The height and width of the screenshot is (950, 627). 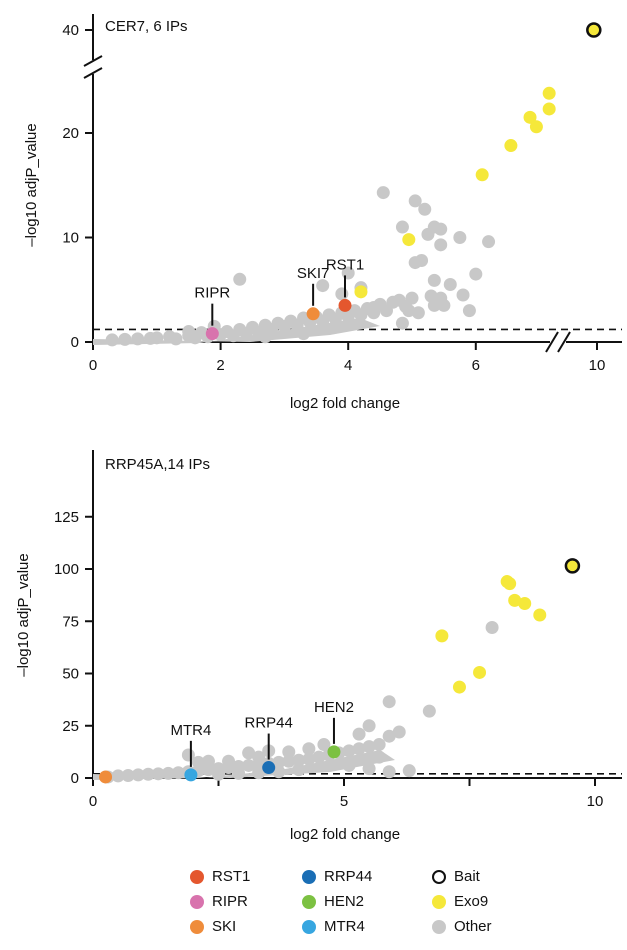 I want to click on y-tick-label: 50, so click(x=70, y=674).